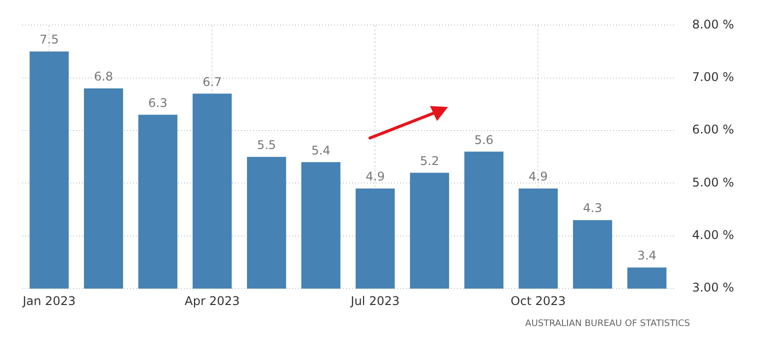 The width and height of the screenshot is (762, 341). What do you see at coordinates (646, 255) in the screenshot?
I see `data-label: 3.4` at bounding box center [646, 255].